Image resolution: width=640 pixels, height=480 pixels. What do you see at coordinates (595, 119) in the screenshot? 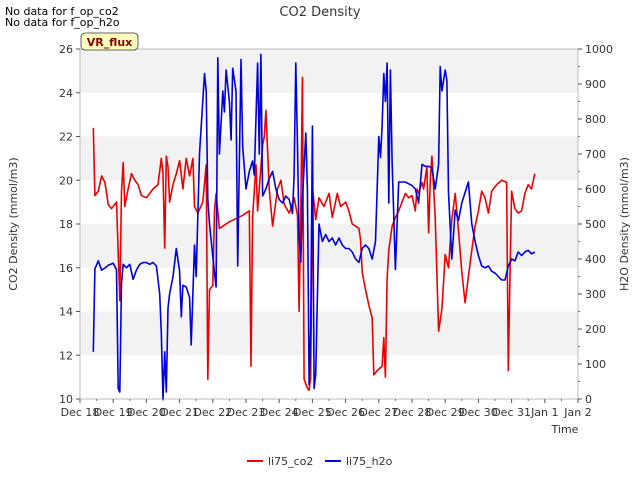
I see `right-tick-label: 800` at bounding box center [595, 119].